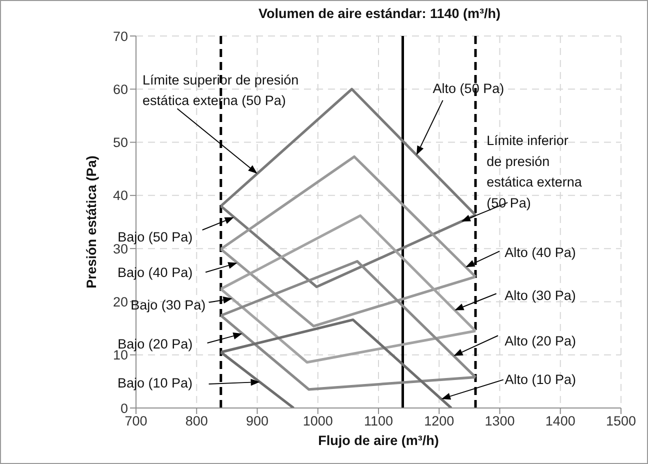  Describe the element at coordinates (155, 382) in the screenshot. I see `annotation: Bajo (10 Pa)` at that location.